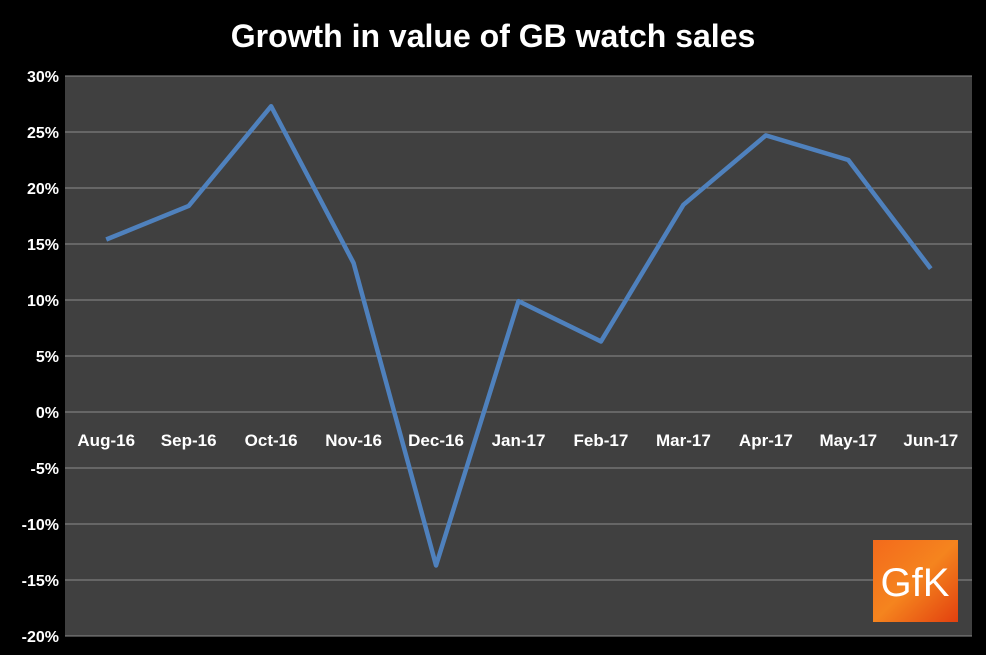 This screenshot has width=986, height=655. What do you see at coordinates (40, 637) in the screenshot?
I see `y-tick-label: -20%` at bounding box center [40, 637].